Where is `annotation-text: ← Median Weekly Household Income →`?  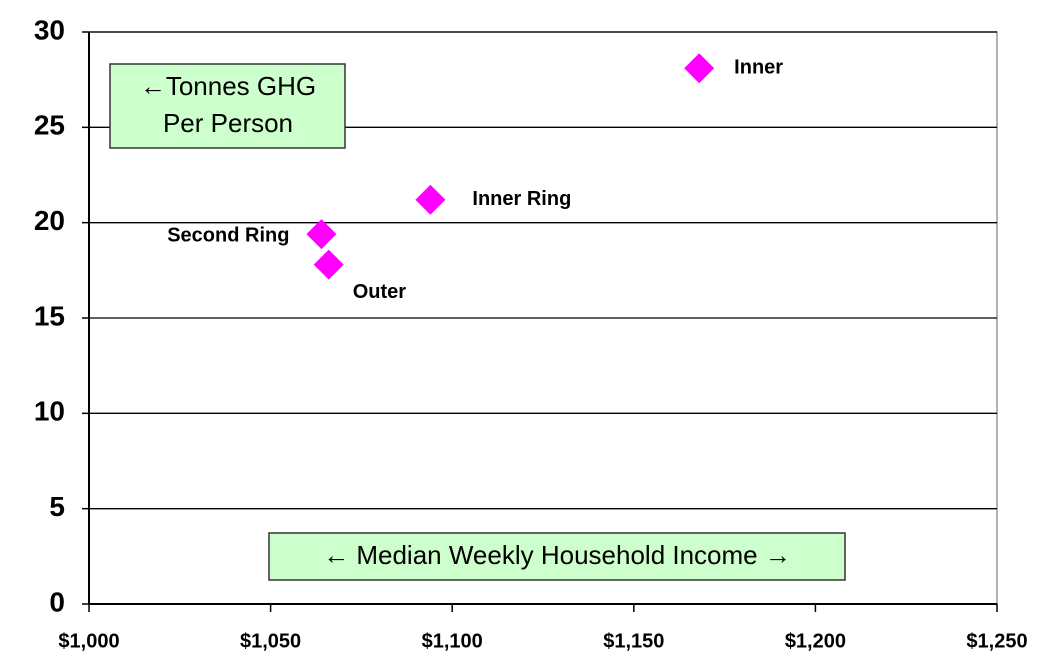 annotation-text: ← Median Weekly Household Income → is located at coordinates (557, 555).